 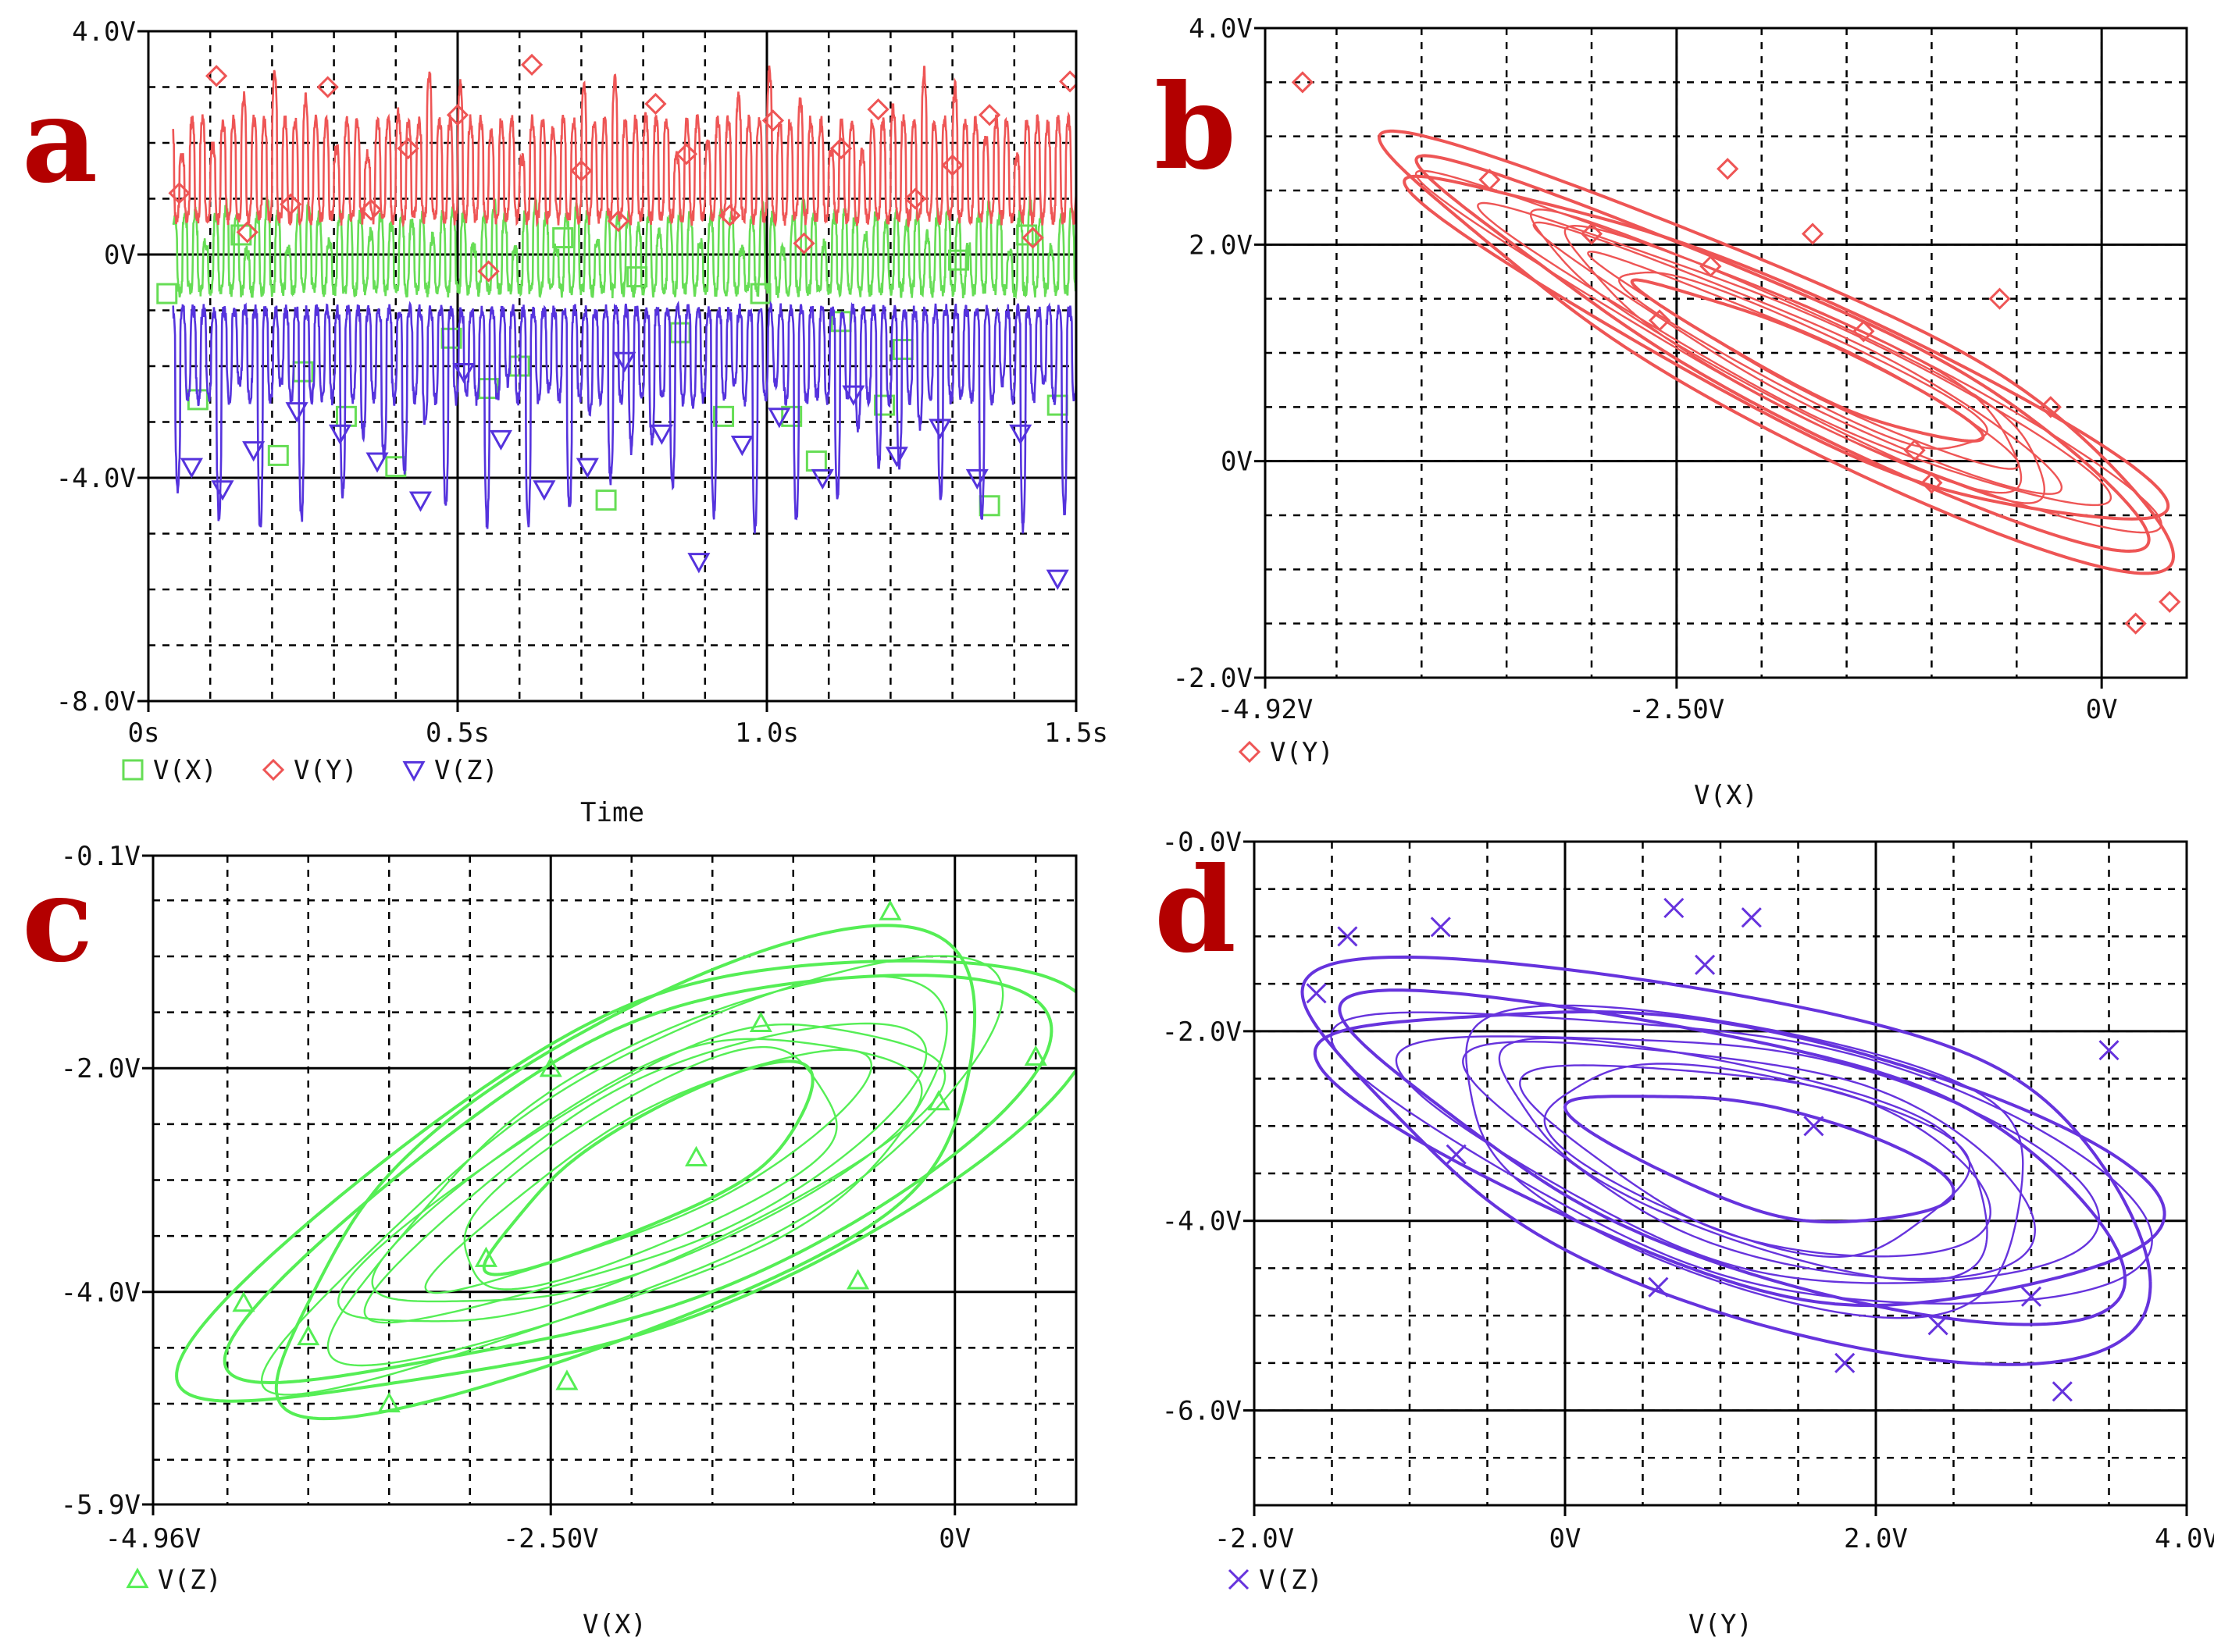 I want to click on series-line-vz, so click(x=624, y=417).